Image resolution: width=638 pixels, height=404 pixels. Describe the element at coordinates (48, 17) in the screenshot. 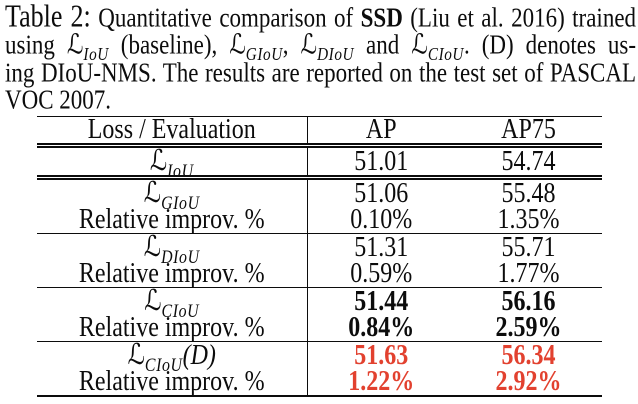

I see `table-number-label: Table 2:` at that location.